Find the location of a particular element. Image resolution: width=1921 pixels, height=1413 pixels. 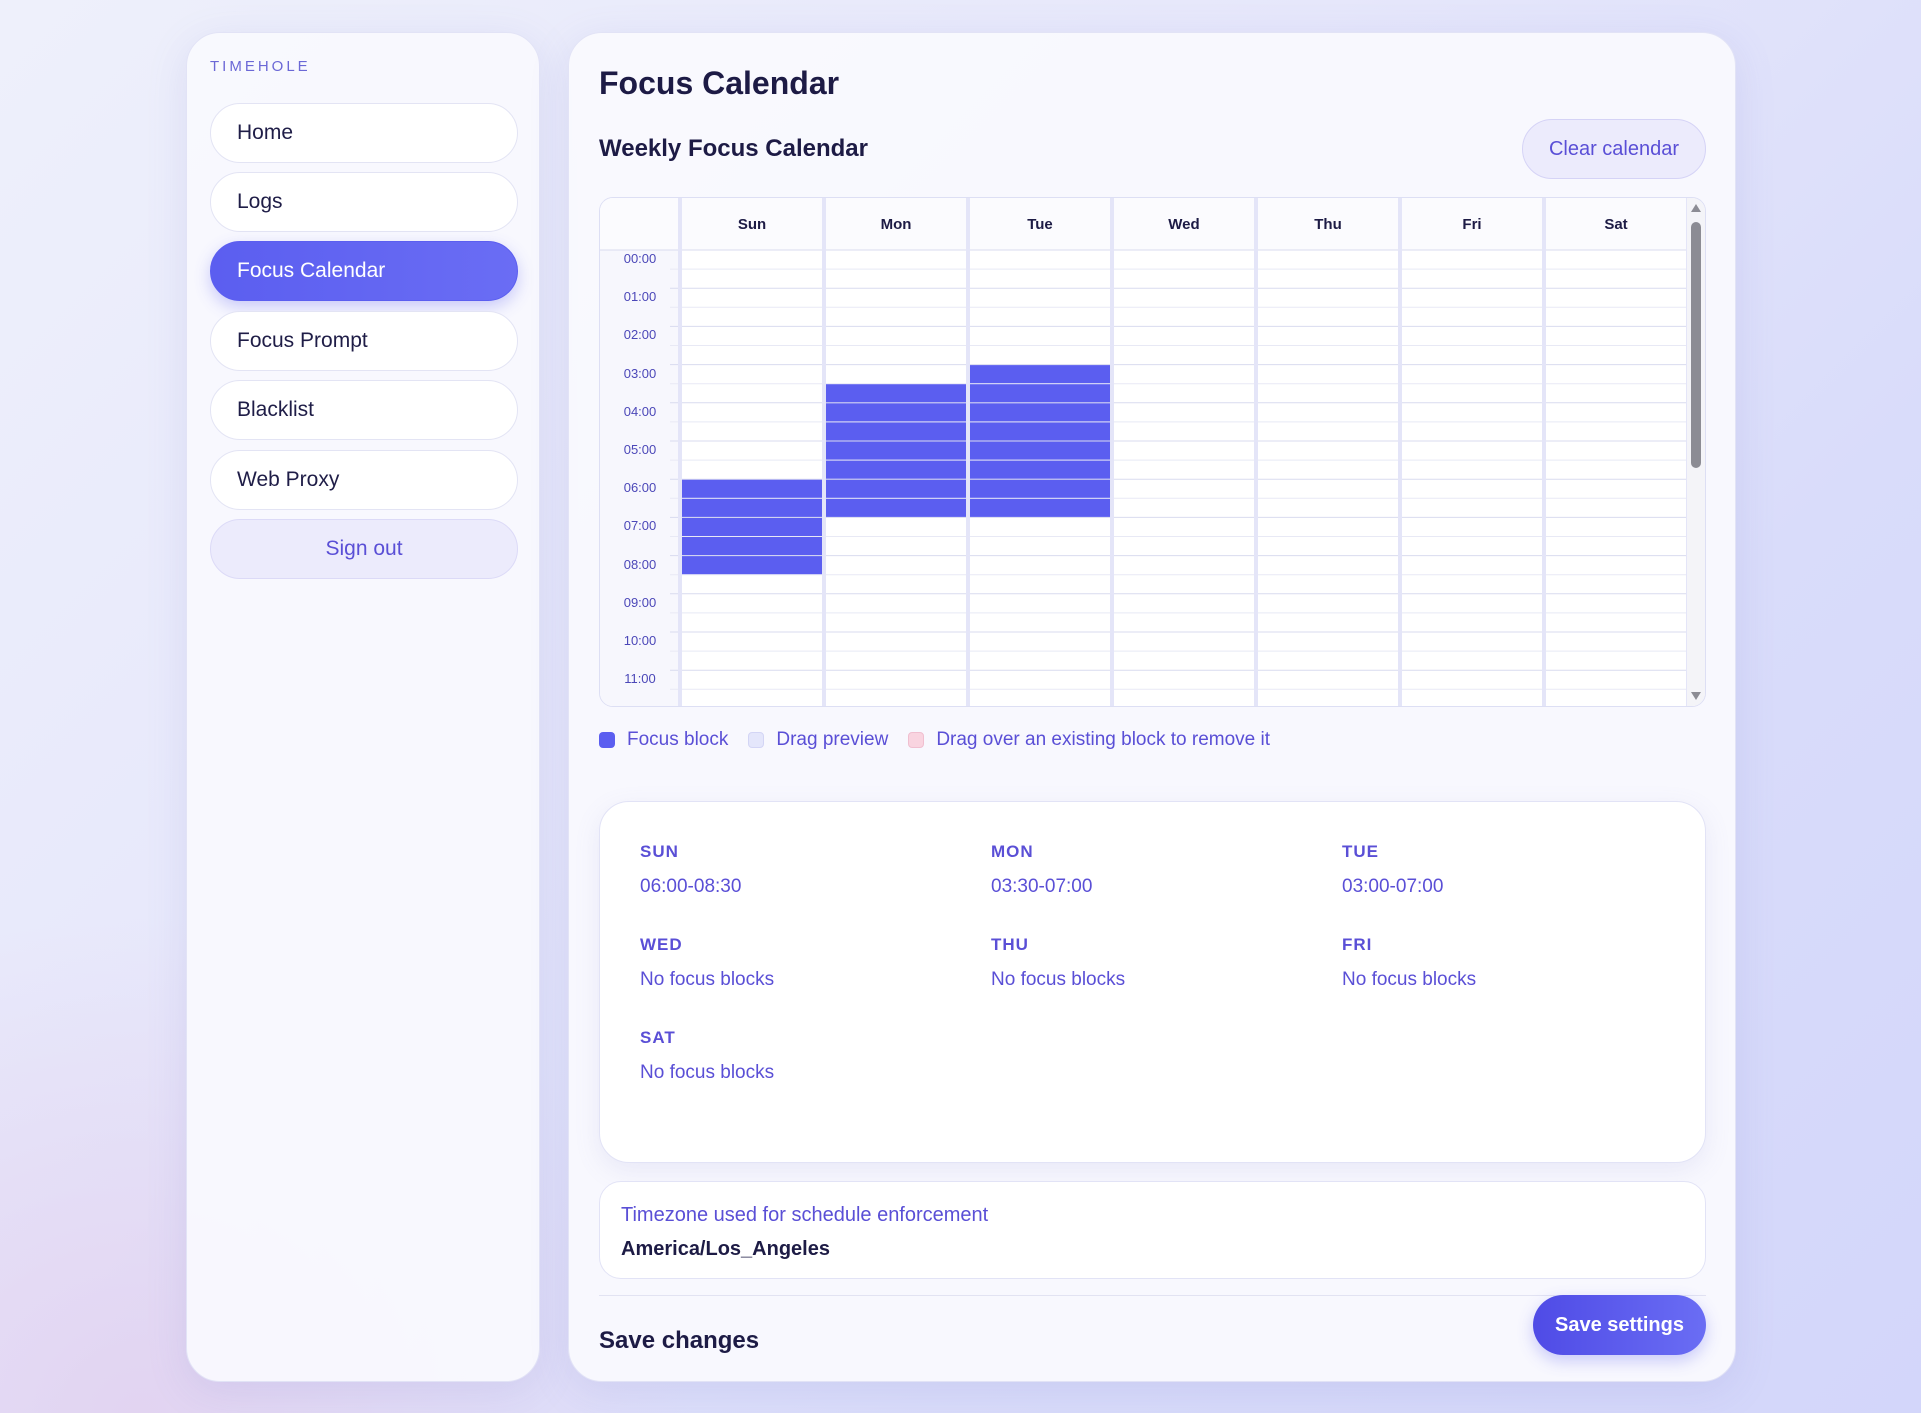

summary-day-label: TUE is located at coordinates (1360, 851).